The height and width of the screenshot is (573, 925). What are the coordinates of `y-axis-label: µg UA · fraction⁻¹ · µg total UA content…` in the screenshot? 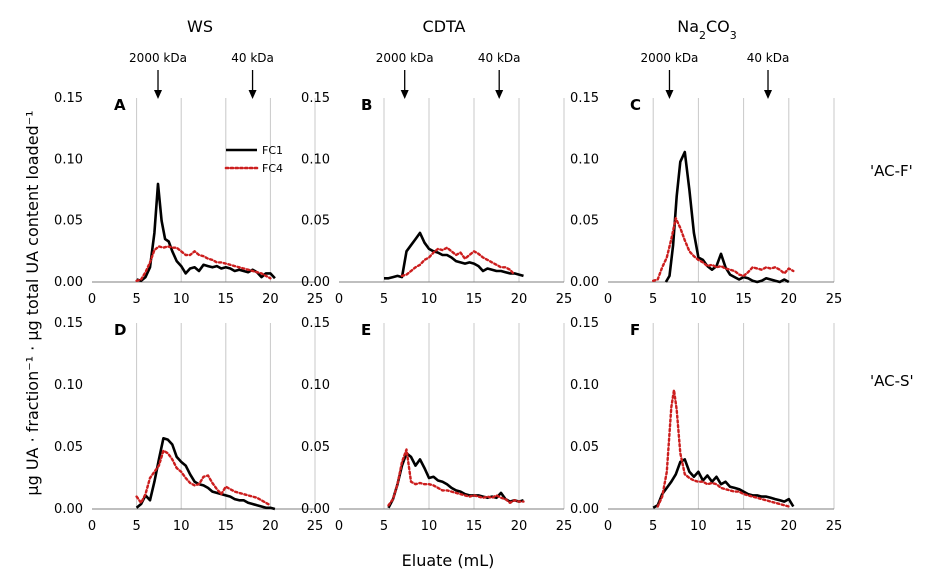 It's located at (32, 302).